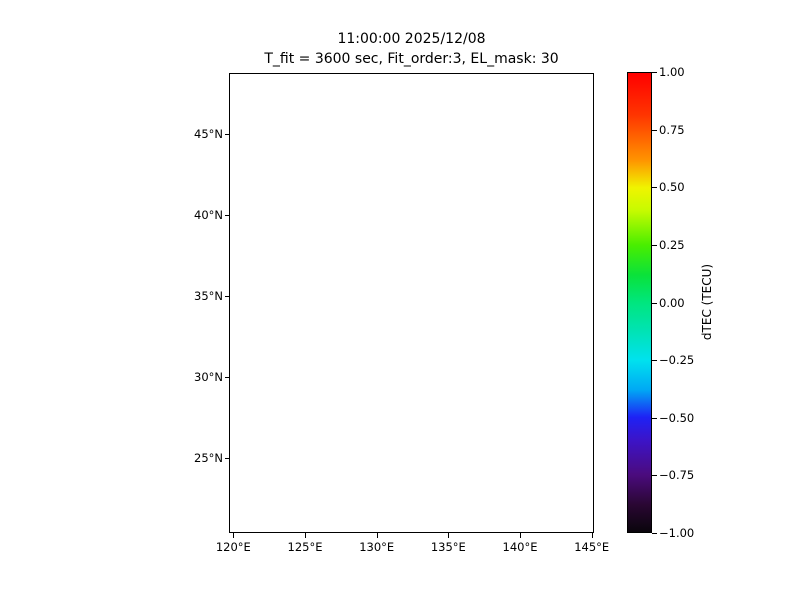  I want to click on x-tick-label: 140°E, so click(520, 547).